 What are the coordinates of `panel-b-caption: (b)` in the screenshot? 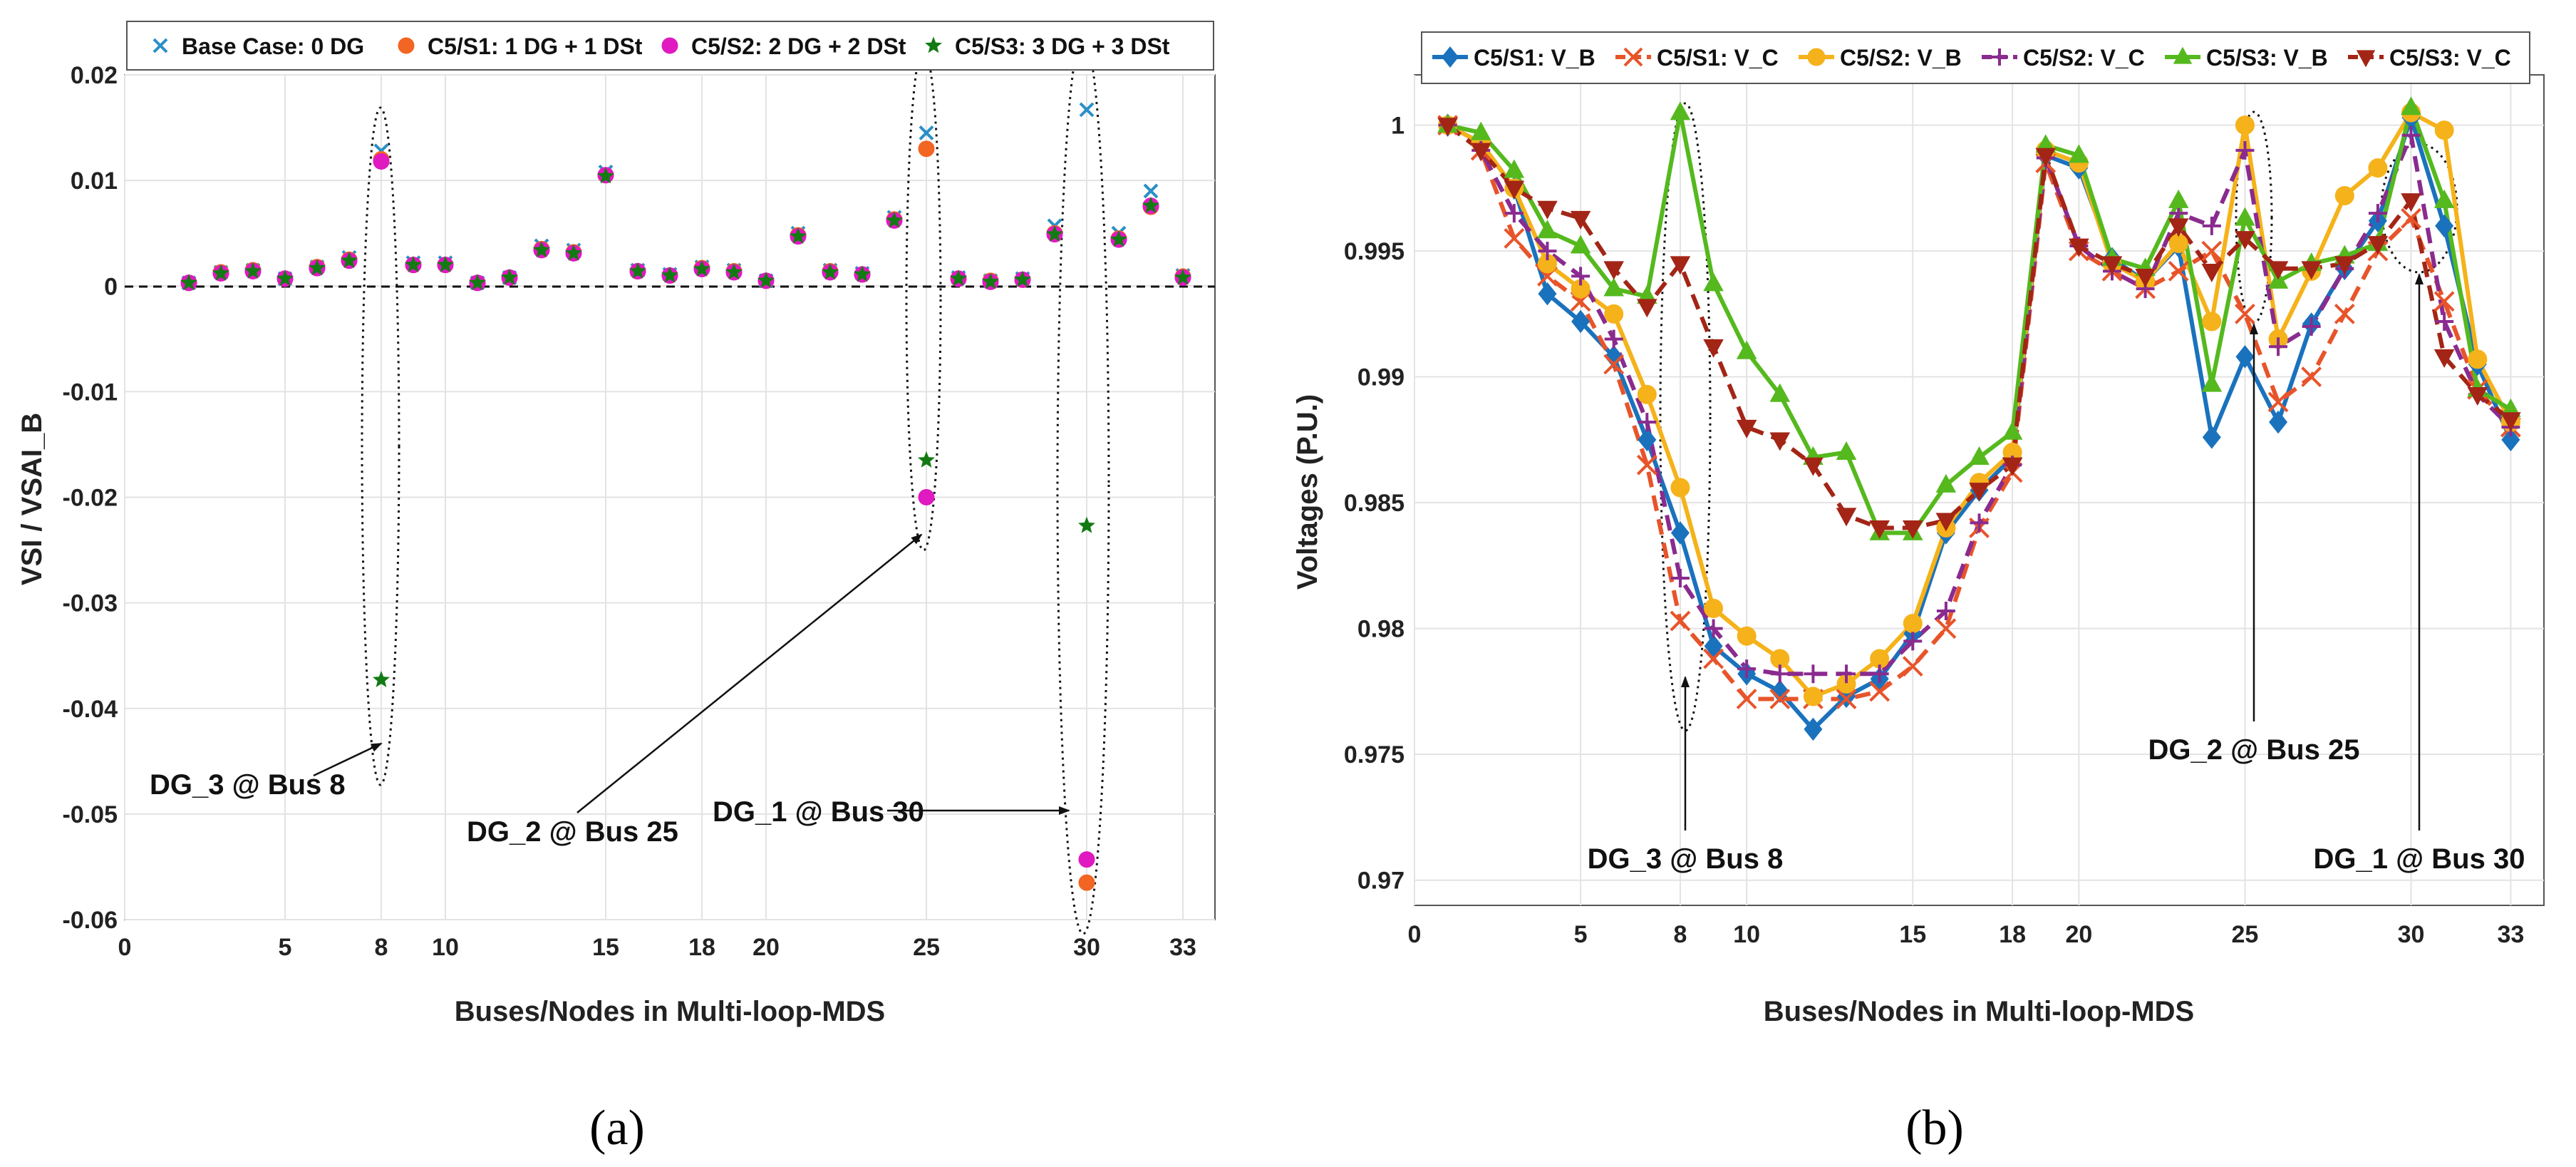 It's located at (1935, 1128).